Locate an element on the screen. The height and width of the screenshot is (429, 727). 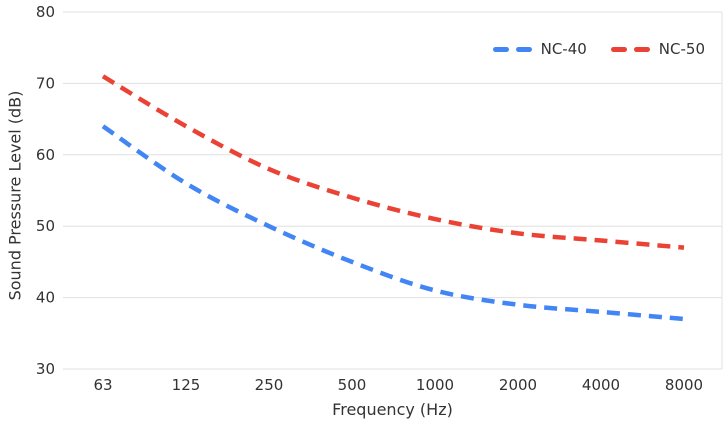
x-tick-label-63: 63 is located at coordinates (102, 385).